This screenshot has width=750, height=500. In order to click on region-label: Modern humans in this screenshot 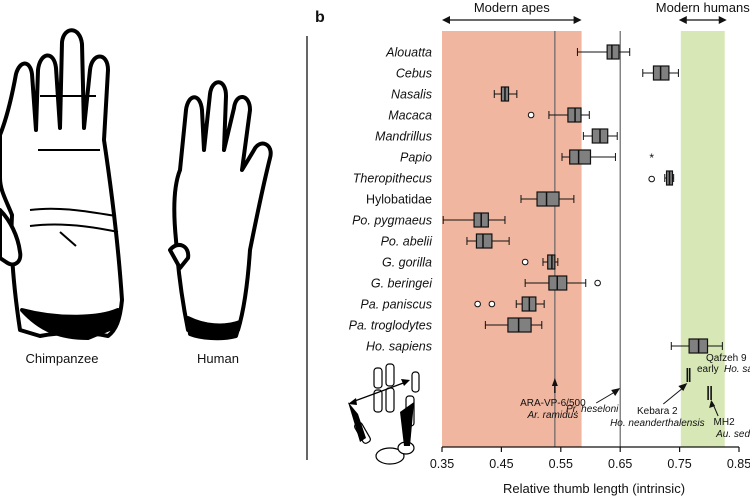, I will do `click(703, 7)`.